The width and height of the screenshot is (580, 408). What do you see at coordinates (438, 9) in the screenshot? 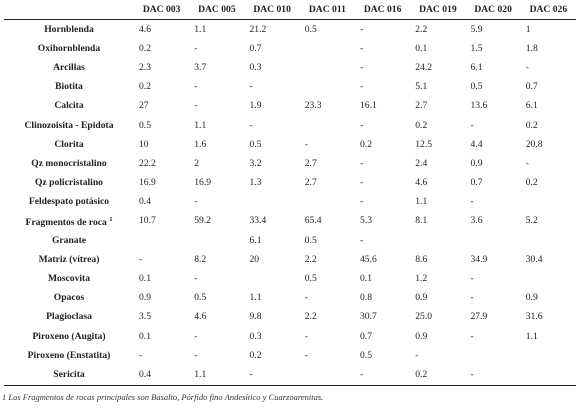
I see `column-header: DAC 019` at bounding box center [438, 9].